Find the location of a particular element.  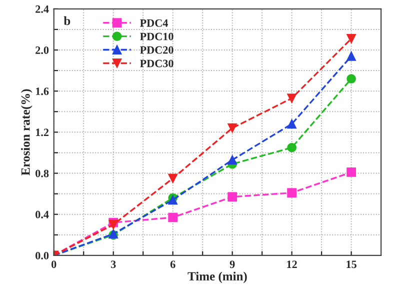

x-tick-label: 15 is located at coordinates (351, 264).